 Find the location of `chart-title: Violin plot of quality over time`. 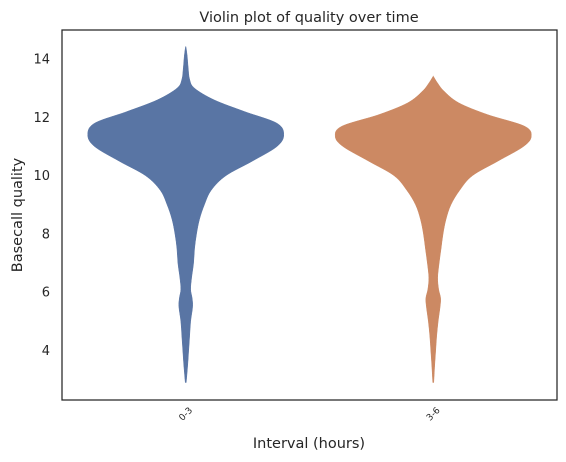

chart-title: Violin plot of quality over time is located at coordinates (308, 18).